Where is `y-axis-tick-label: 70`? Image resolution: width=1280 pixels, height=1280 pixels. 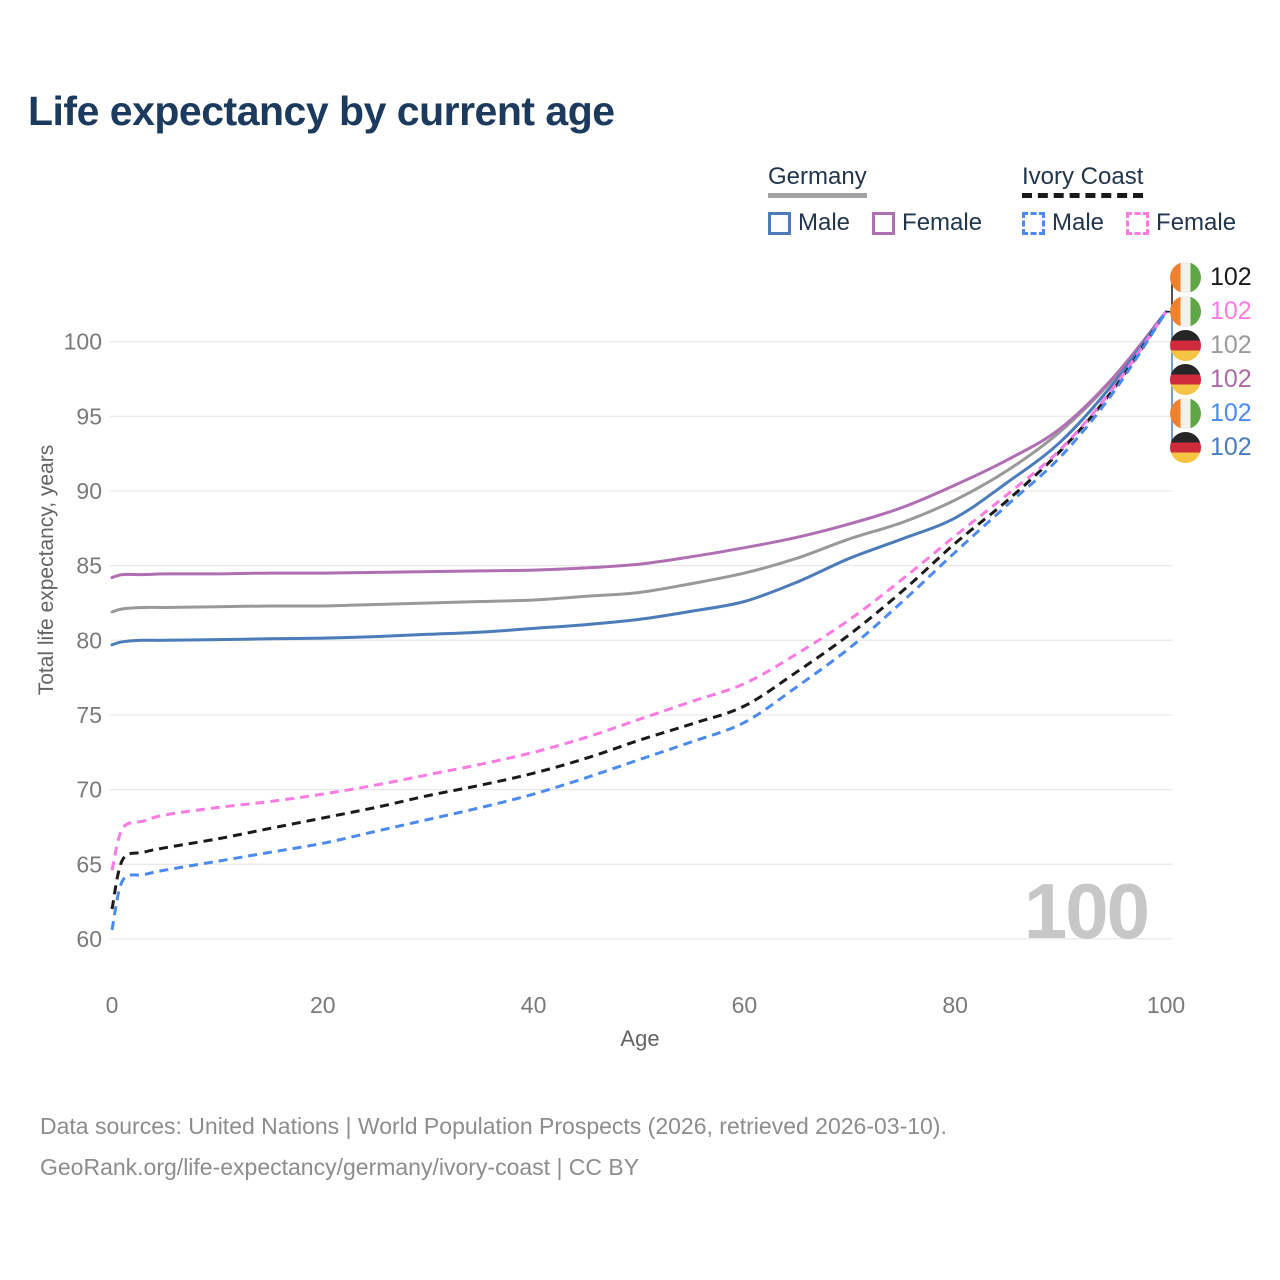 y-axis-tick-label: 70 is located at coordinates (89, 790).